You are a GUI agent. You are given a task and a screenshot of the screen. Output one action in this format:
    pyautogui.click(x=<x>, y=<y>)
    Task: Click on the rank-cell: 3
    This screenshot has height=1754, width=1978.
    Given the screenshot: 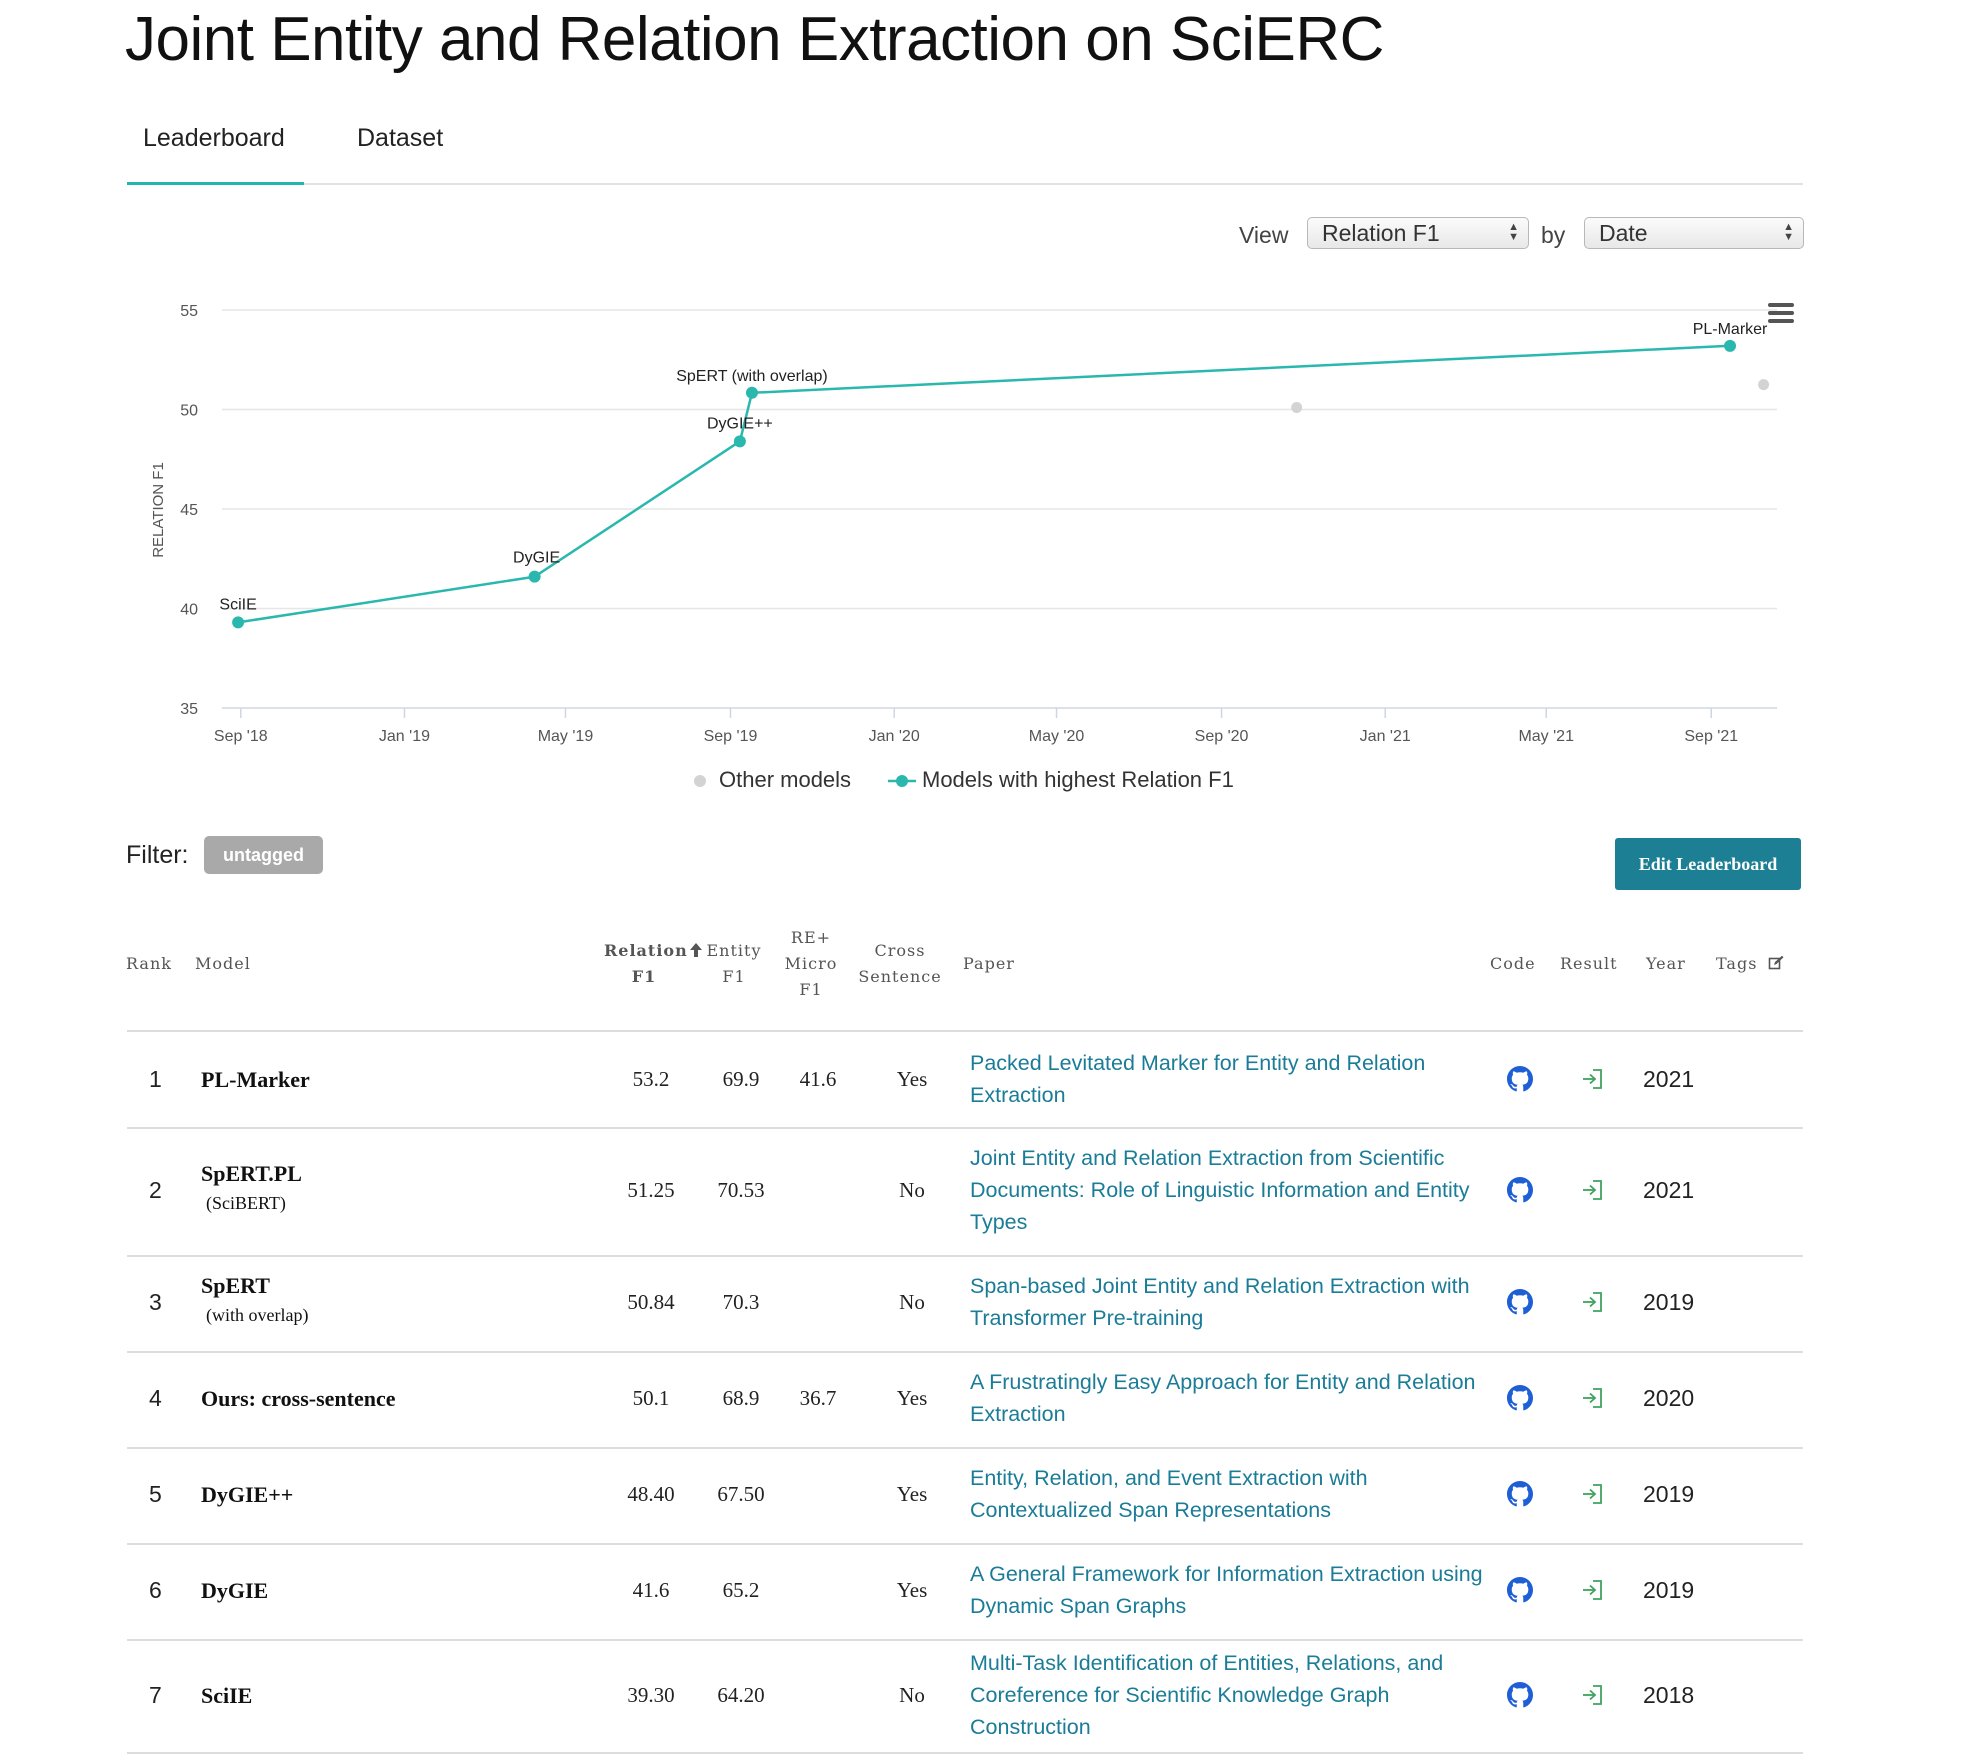 What is the action you would take?
    pyautogui.click(x=155, y=1302)
    